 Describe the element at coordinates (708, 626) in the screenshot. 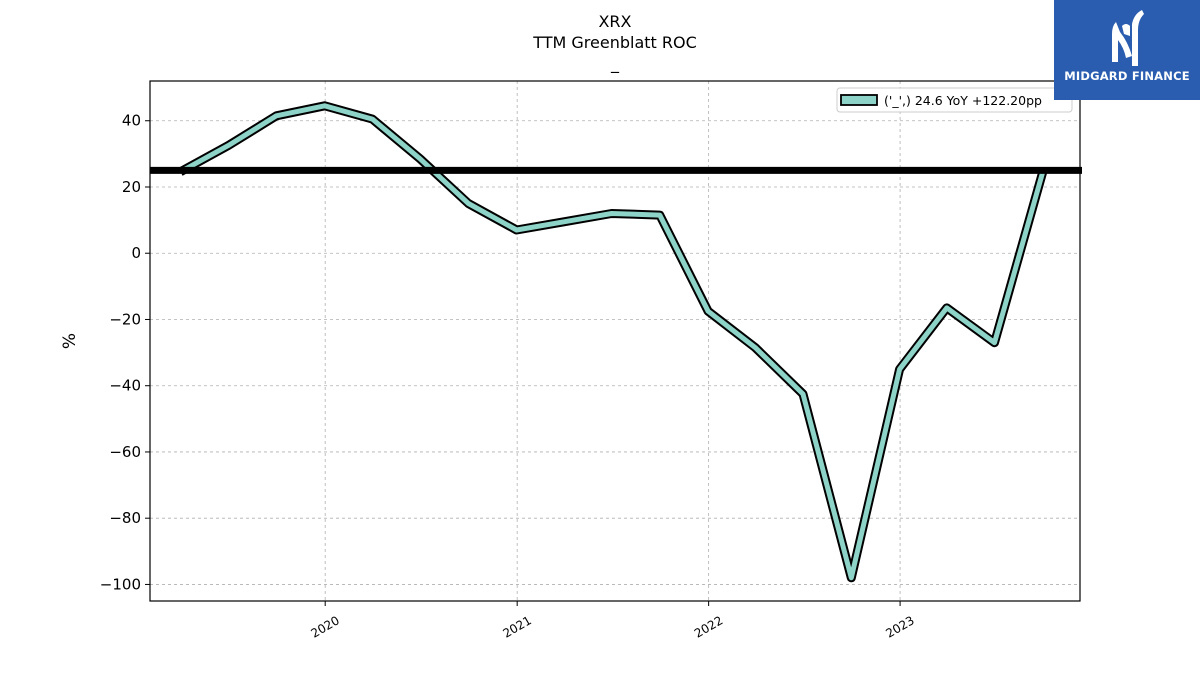

I see `x-tick-label: 2022` at that location.